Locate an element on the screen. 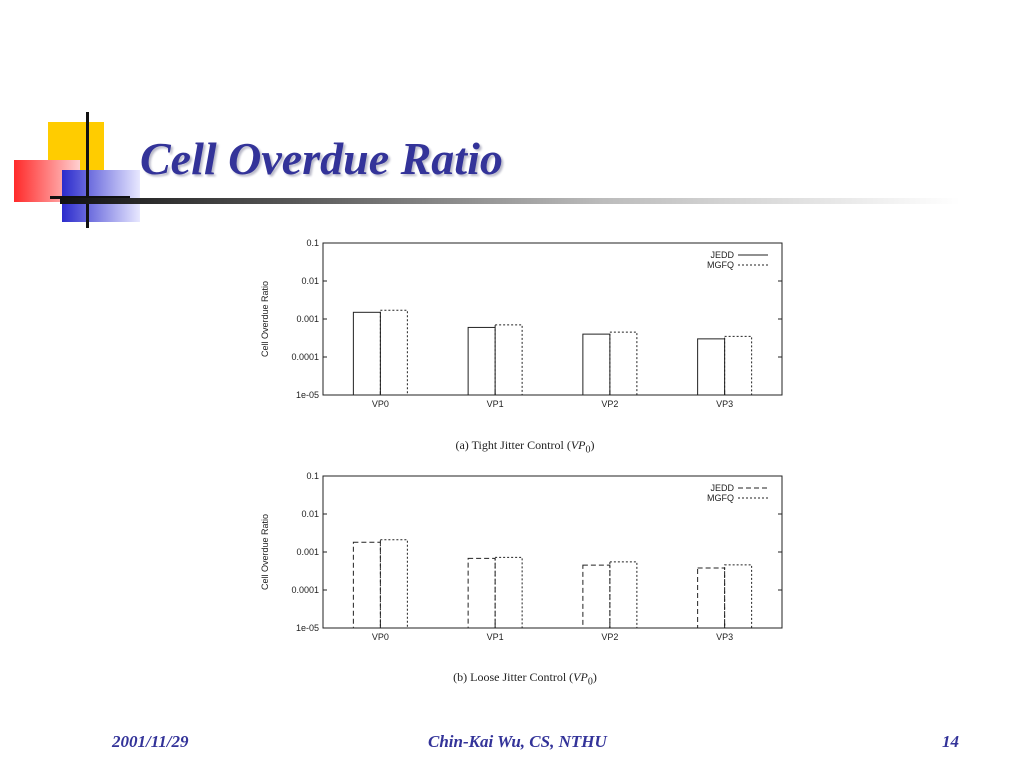 The height and width of the screenshot is (768, 1024). deco-horizontal-line is located at coordinates (90, 197).